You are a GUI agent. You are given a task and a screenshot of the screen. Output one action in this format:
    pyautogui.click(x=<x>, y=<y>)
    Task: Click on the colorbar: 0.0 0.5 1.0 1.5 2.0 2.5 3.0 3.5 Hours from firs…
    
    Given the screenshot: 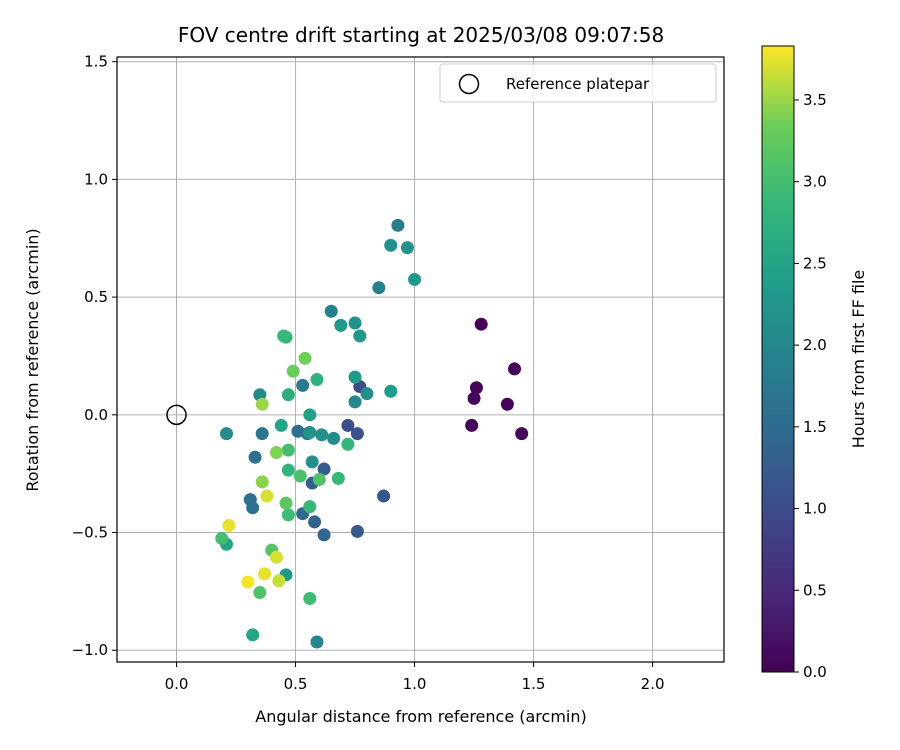 What is the action you would take?
    pyautogui.click(x=814, y=363)
    